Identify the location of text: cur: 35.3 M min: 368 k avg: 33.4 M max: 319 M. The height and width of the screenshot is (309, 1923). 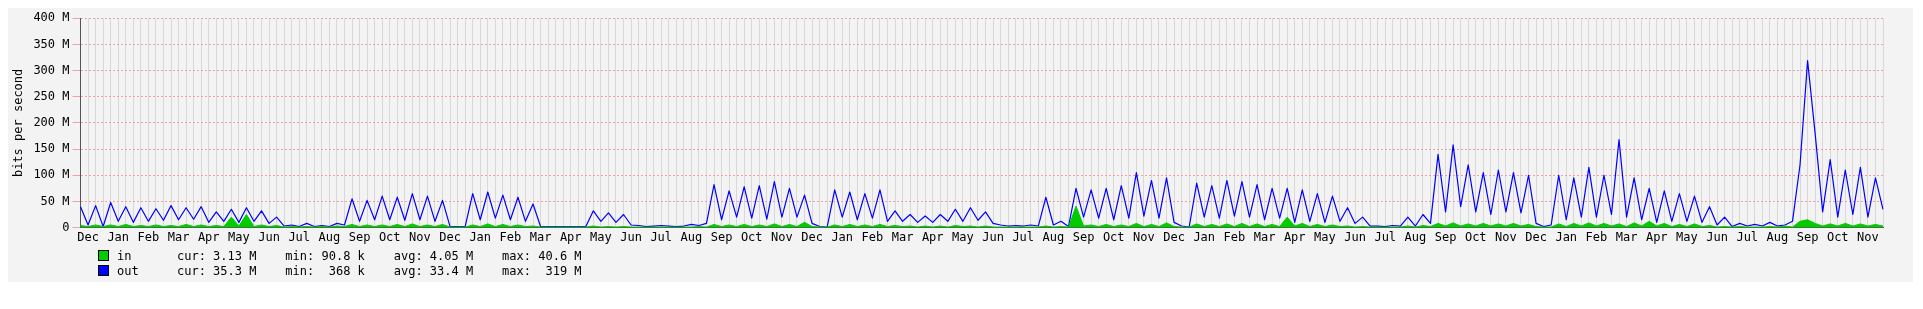
(379, 270).